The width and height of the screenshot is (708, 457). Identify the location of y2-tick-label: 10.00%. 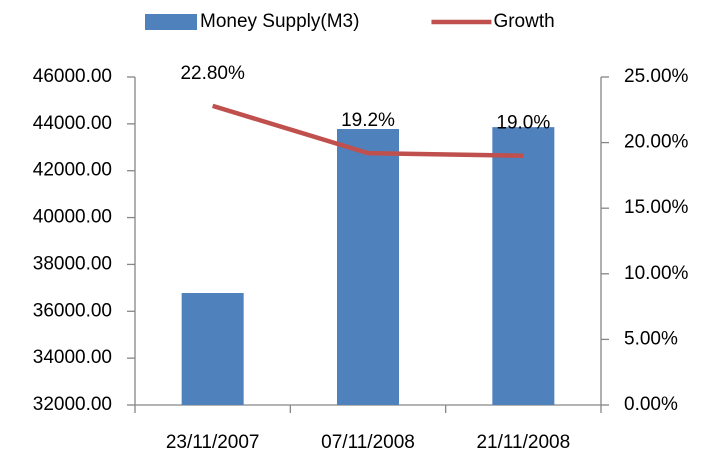
(656, 273).